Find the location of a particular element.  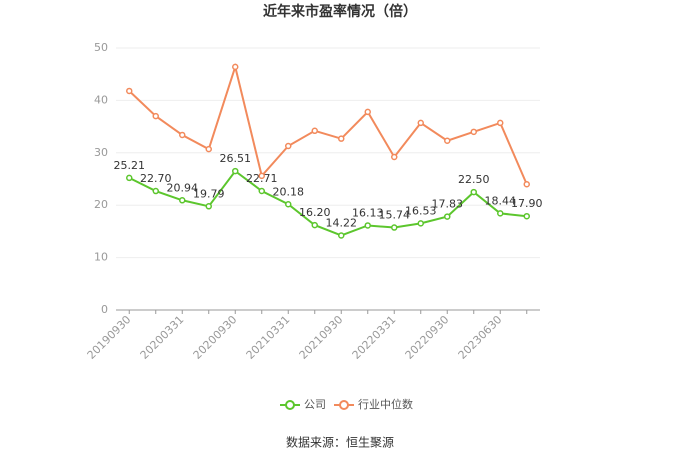

y-tick-label: 50 is located at coordinates (101, 47).